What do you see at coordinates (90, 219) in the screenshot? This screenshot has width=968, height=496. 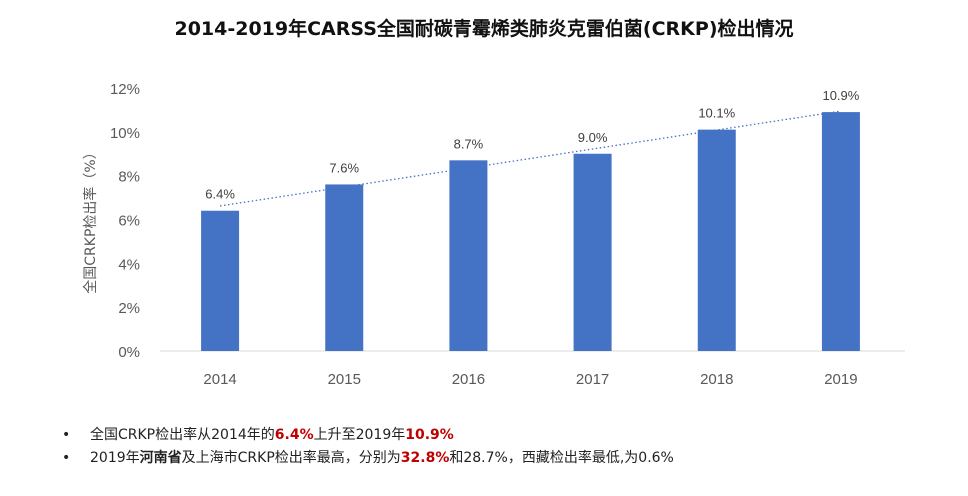 I see `y-axis-label: 全国CRKP检出率（%）` at bounding box center [90, 219].